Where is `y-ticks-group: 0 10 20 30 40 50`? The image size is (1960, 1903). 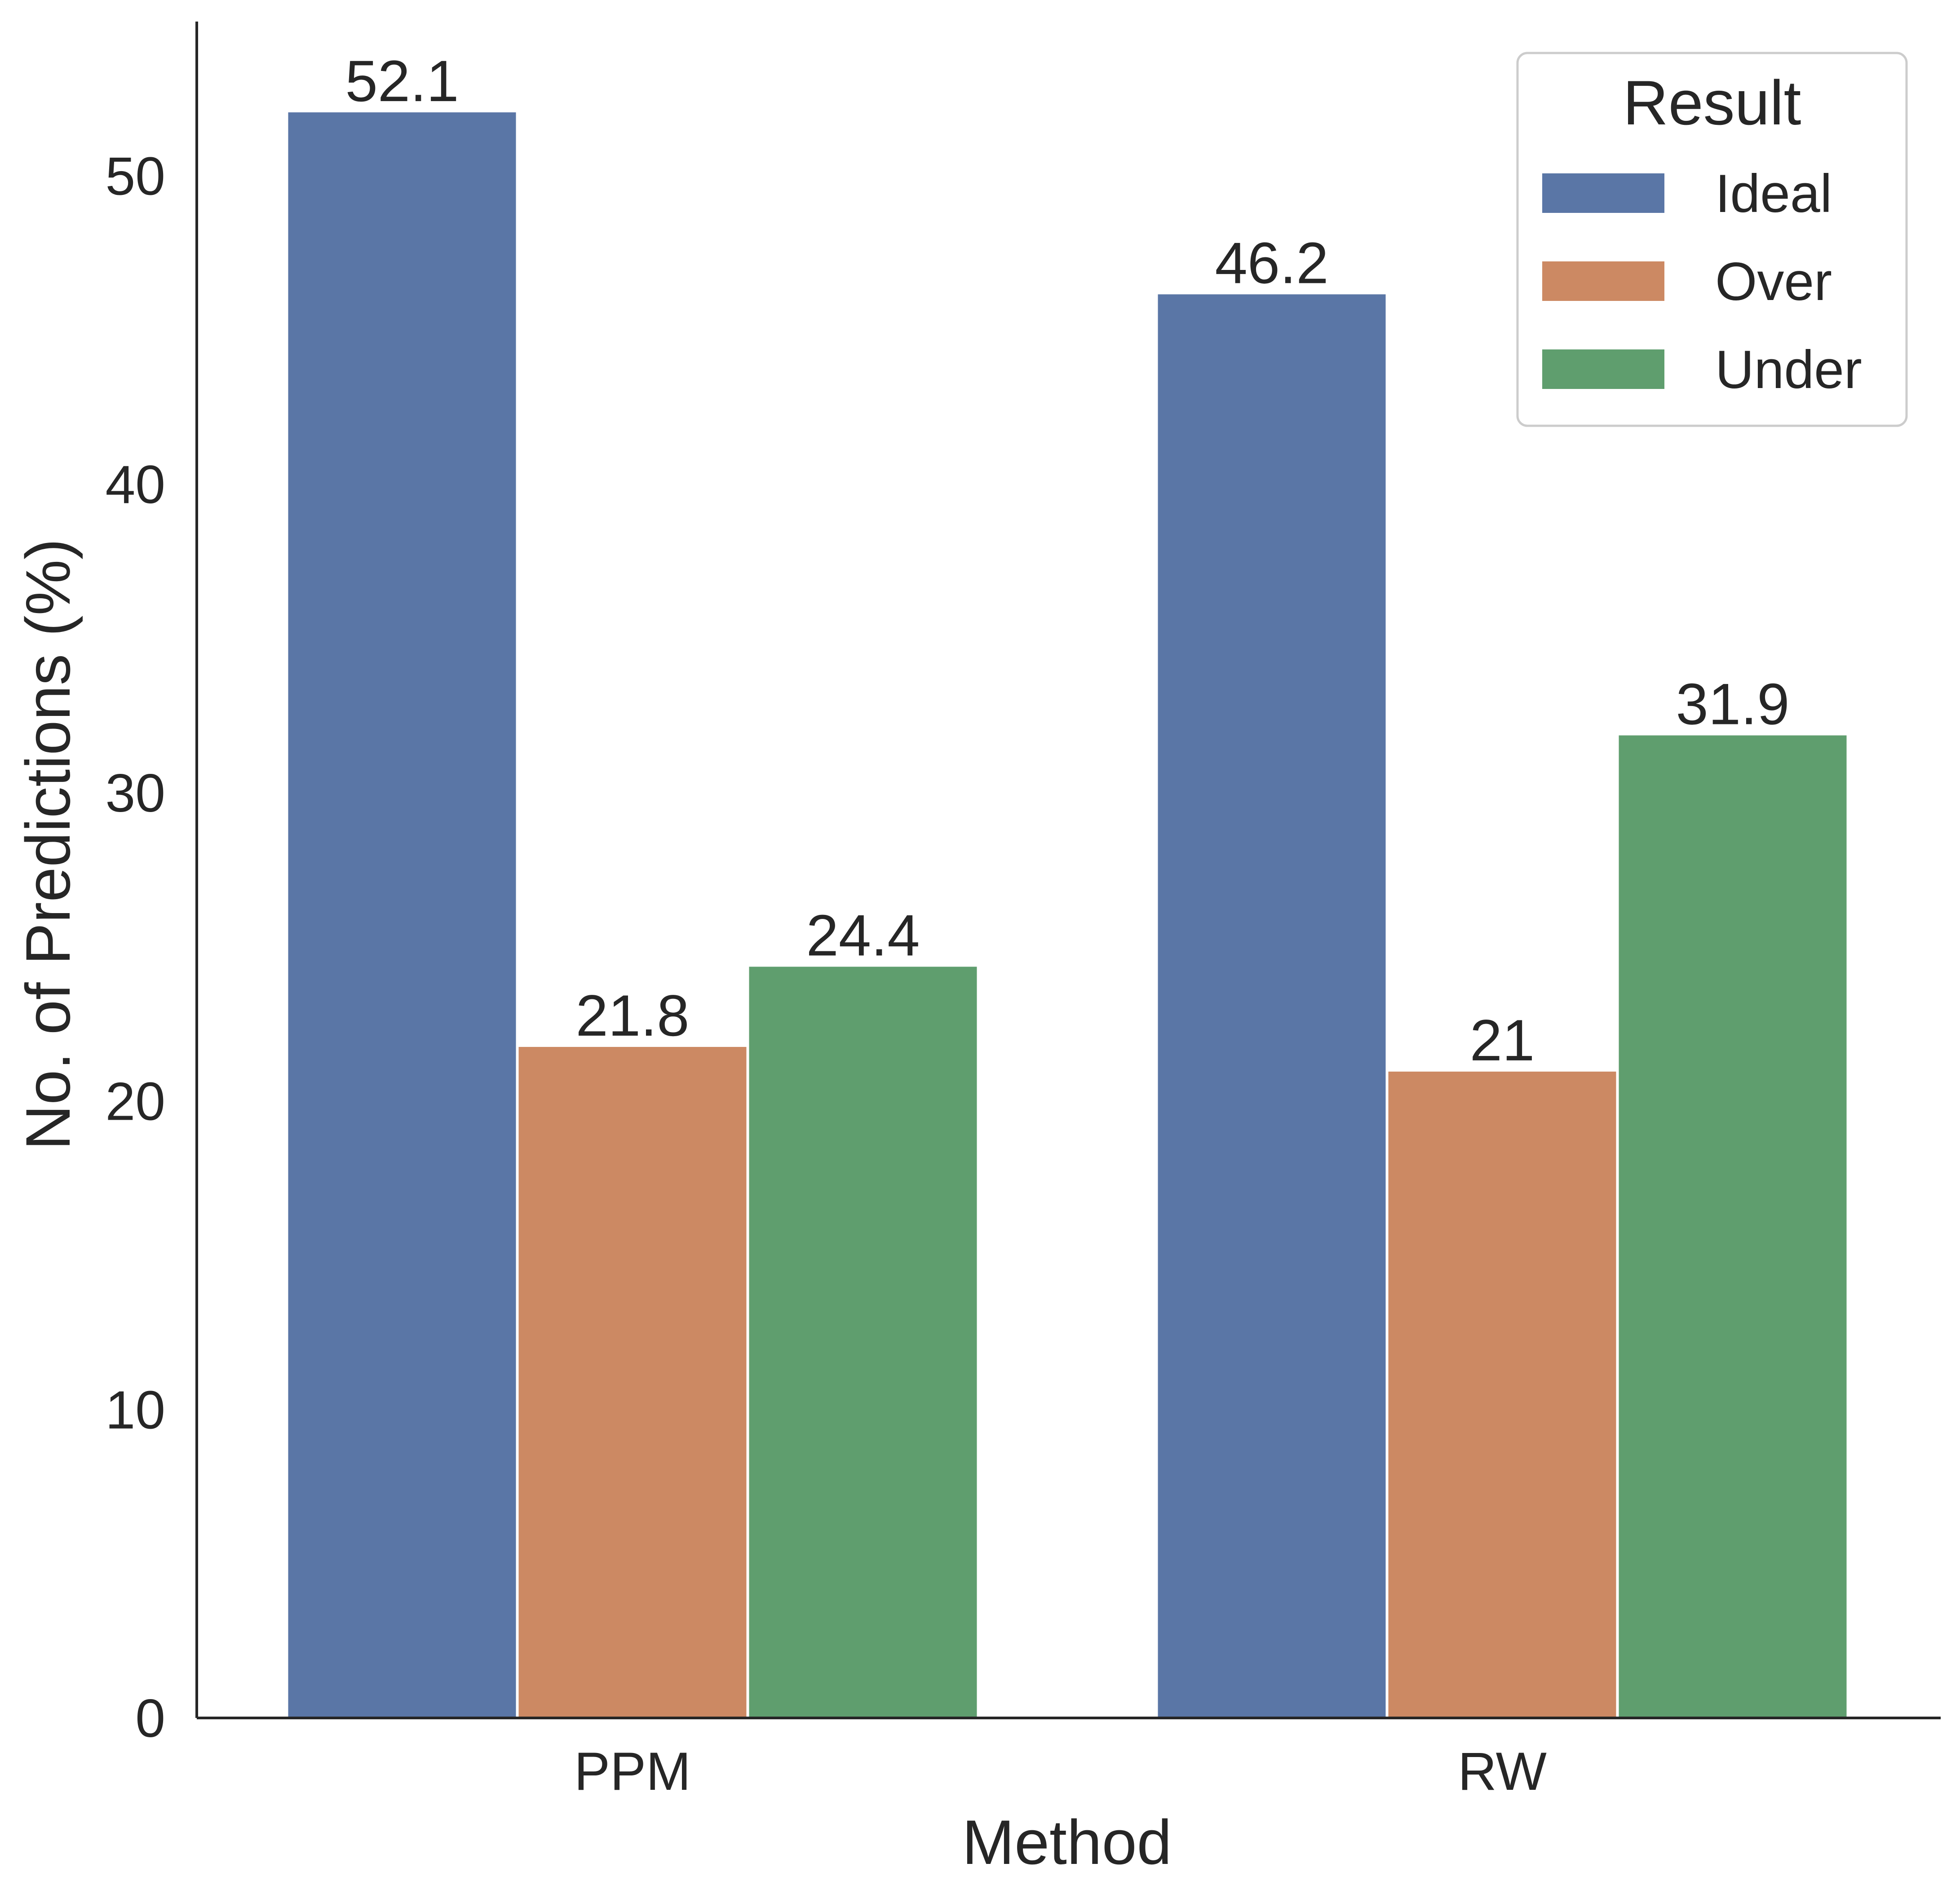 y-ticks-group: 0 10 20 30 40 50 is located at coordinates (136, 947).